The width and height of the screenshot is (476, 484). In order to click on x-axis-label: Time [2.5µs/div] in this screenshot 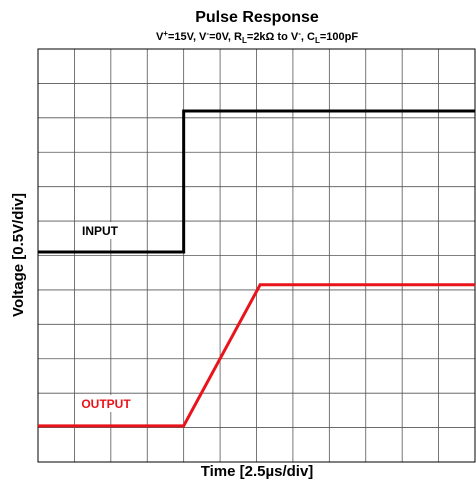, I will do `click(257, 471)`.